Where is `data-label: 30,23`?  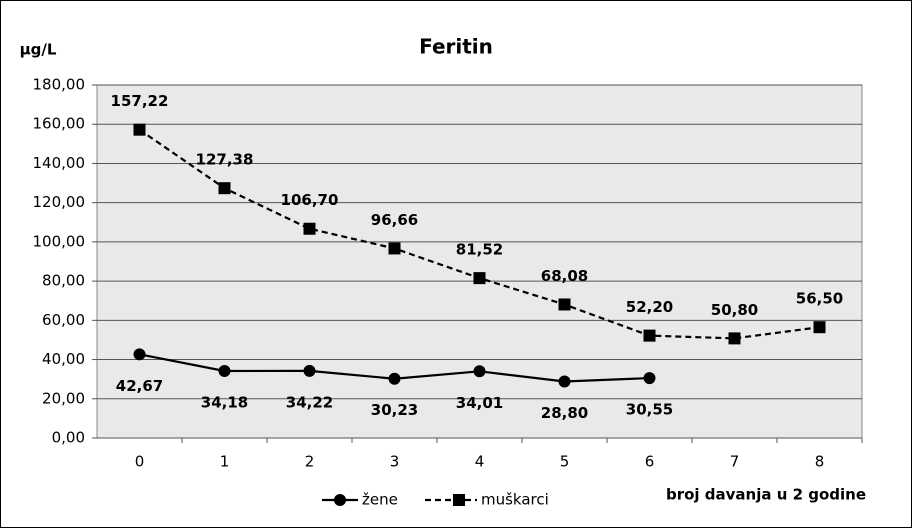
data-label: 30,23 is located at coordinates (394, 410).